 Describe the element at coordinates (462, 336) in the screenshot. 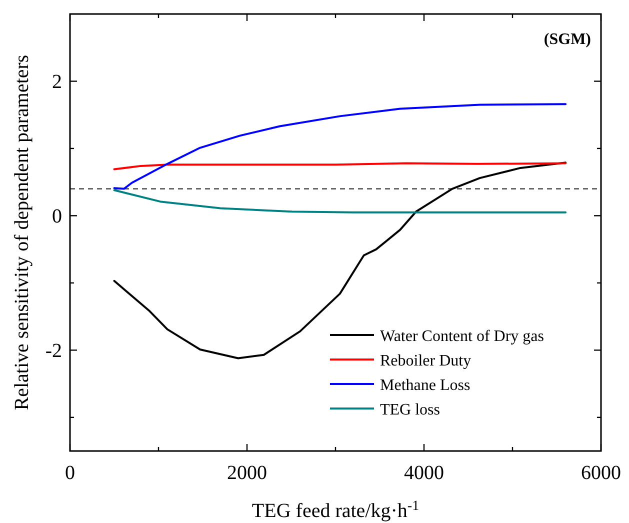

I see `legend-label: Water Content of Dry gas` at that location.